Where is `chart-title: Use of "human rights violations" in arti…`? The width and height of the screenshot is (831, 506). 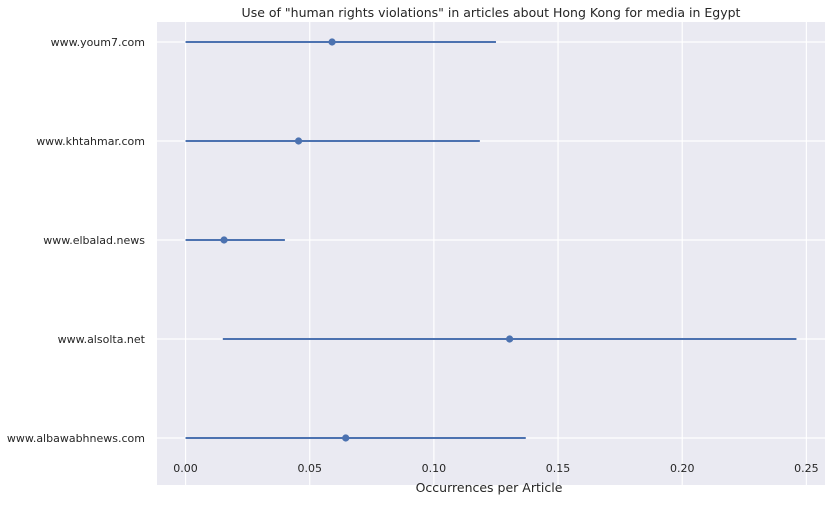
chart-title: Use of "human rights violations" in arti… is located at coordinates (491, 12).